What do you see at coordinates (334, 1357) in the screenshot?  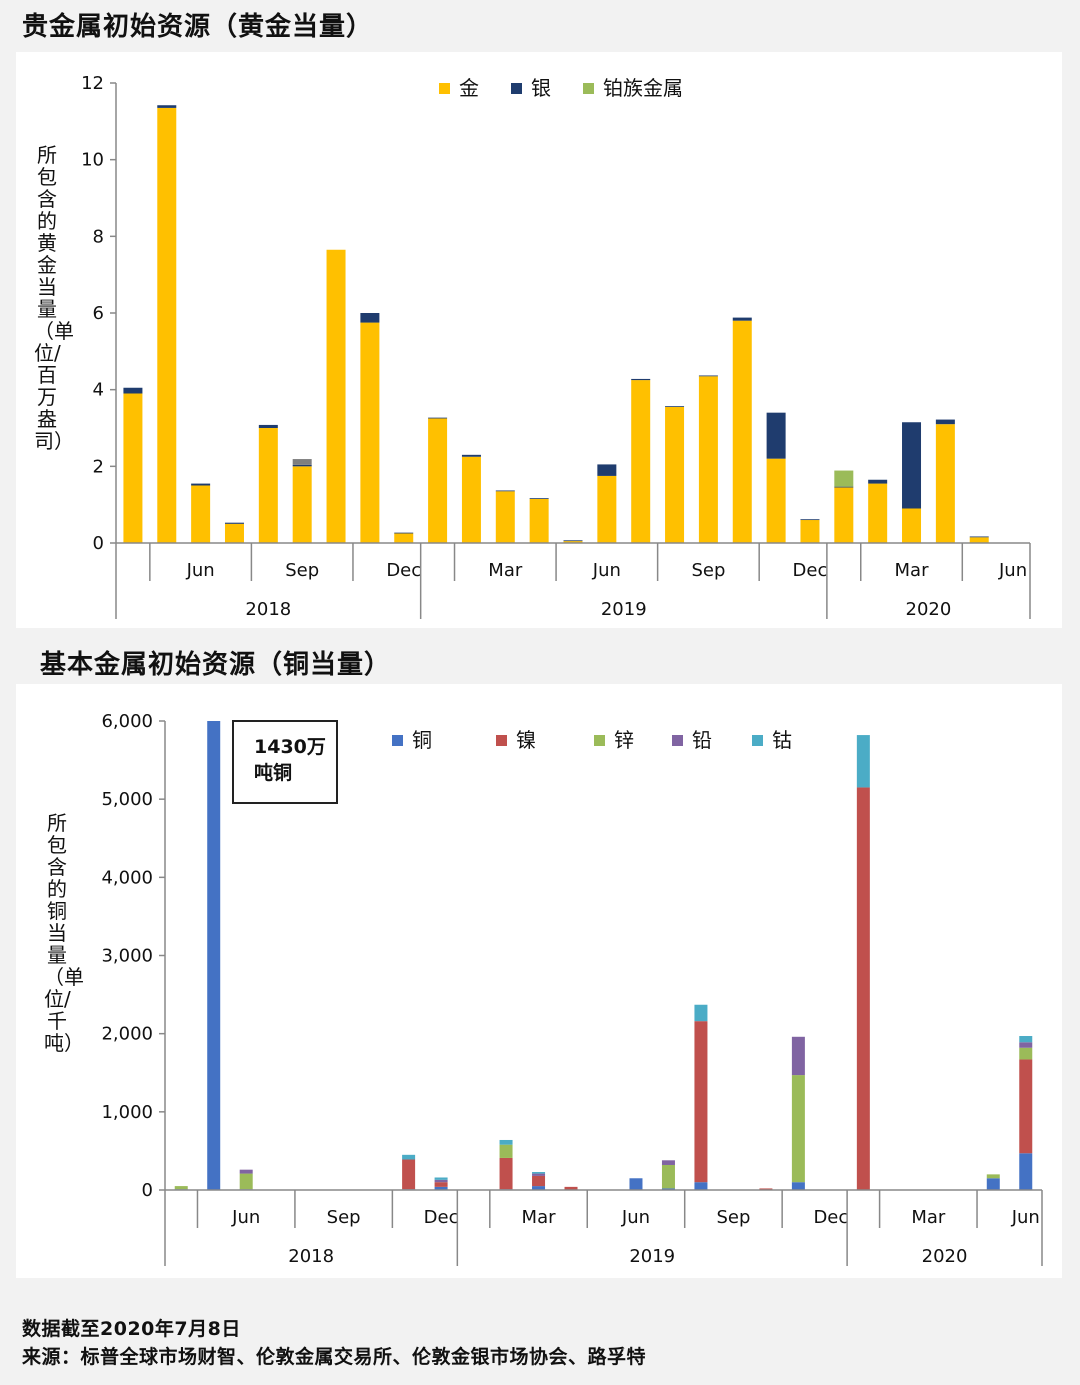 I see `footer-source: 来源：标普全球市场财智、伦敦金属交易所、伦敦金银市场协会、路孚特` at bounding box center [334, 1357].